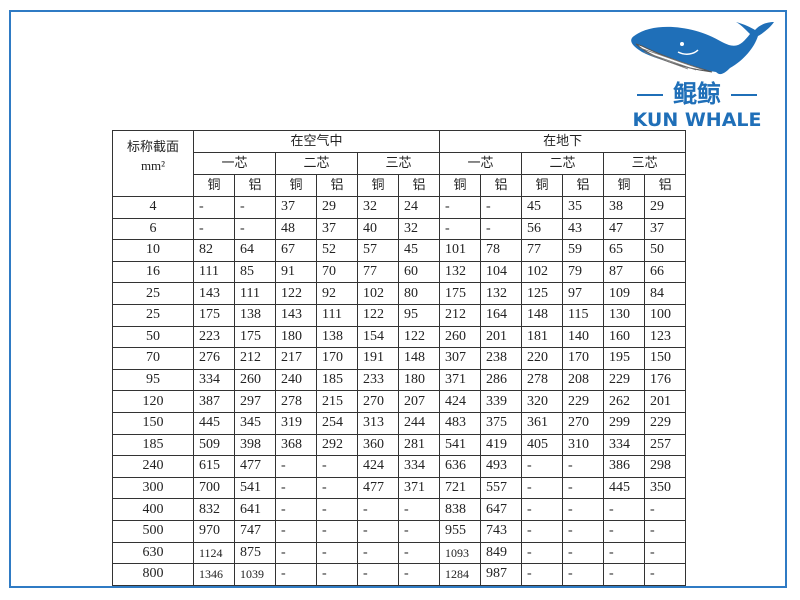  I want to click on value-cell: 281, so click(419, 445).